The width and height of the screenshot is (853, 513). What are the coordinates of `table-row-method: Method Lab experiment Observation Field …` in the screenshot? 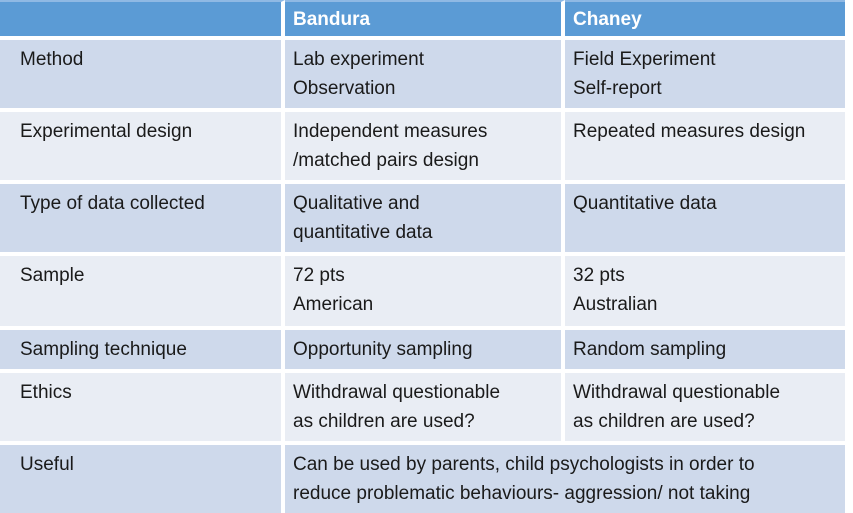 It's located at (422, 72).